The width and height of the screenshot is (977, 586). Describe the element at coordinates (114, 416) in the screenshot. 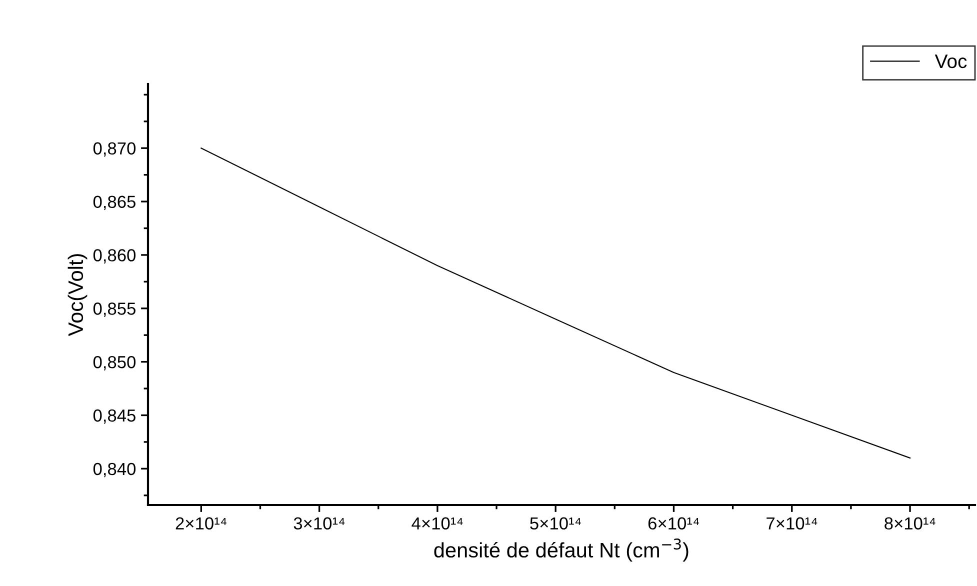

I see `y-tick-label: 0,845` at that location.